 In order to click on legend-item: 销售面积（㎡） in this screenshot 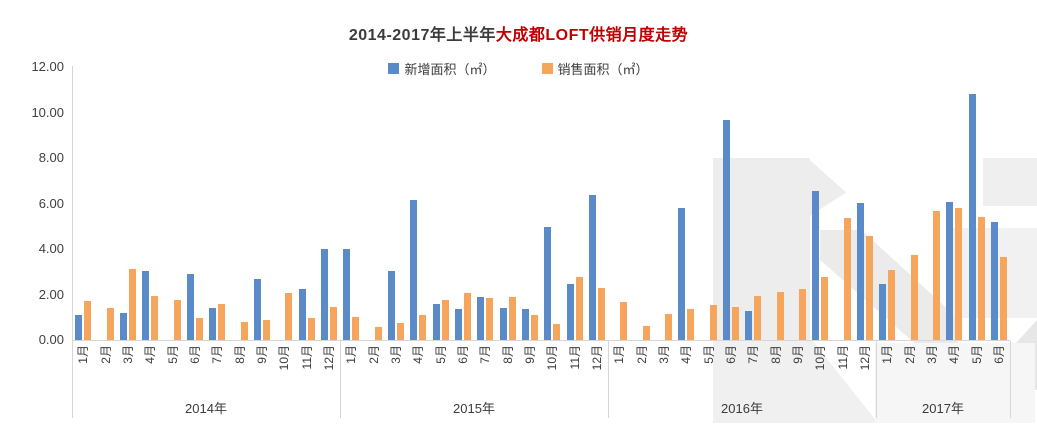, I will do `click(595, 68)`.